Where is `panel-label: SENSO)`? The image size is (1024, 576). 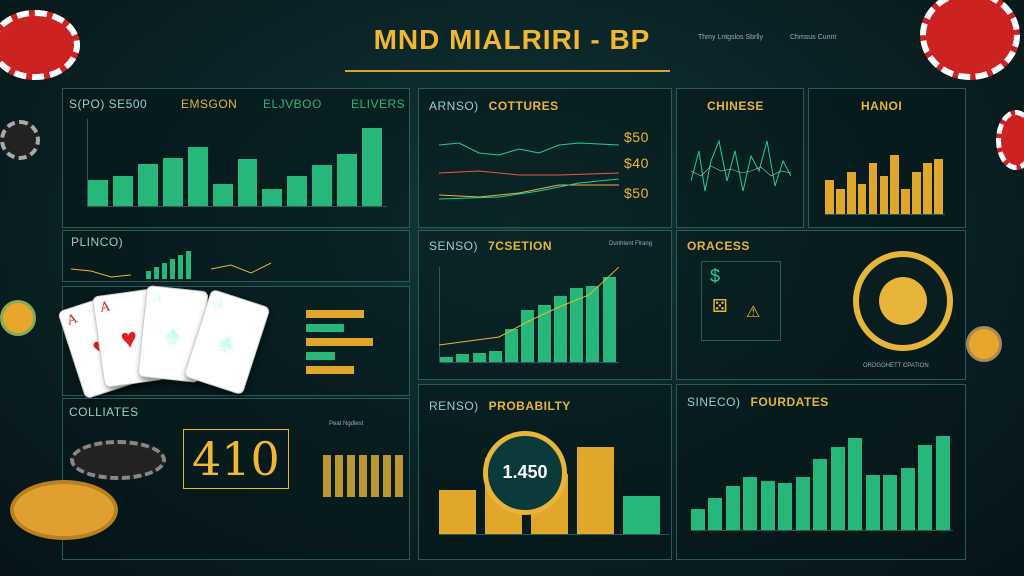 panel-label: SENSO) is located at coordinates (454, 246).